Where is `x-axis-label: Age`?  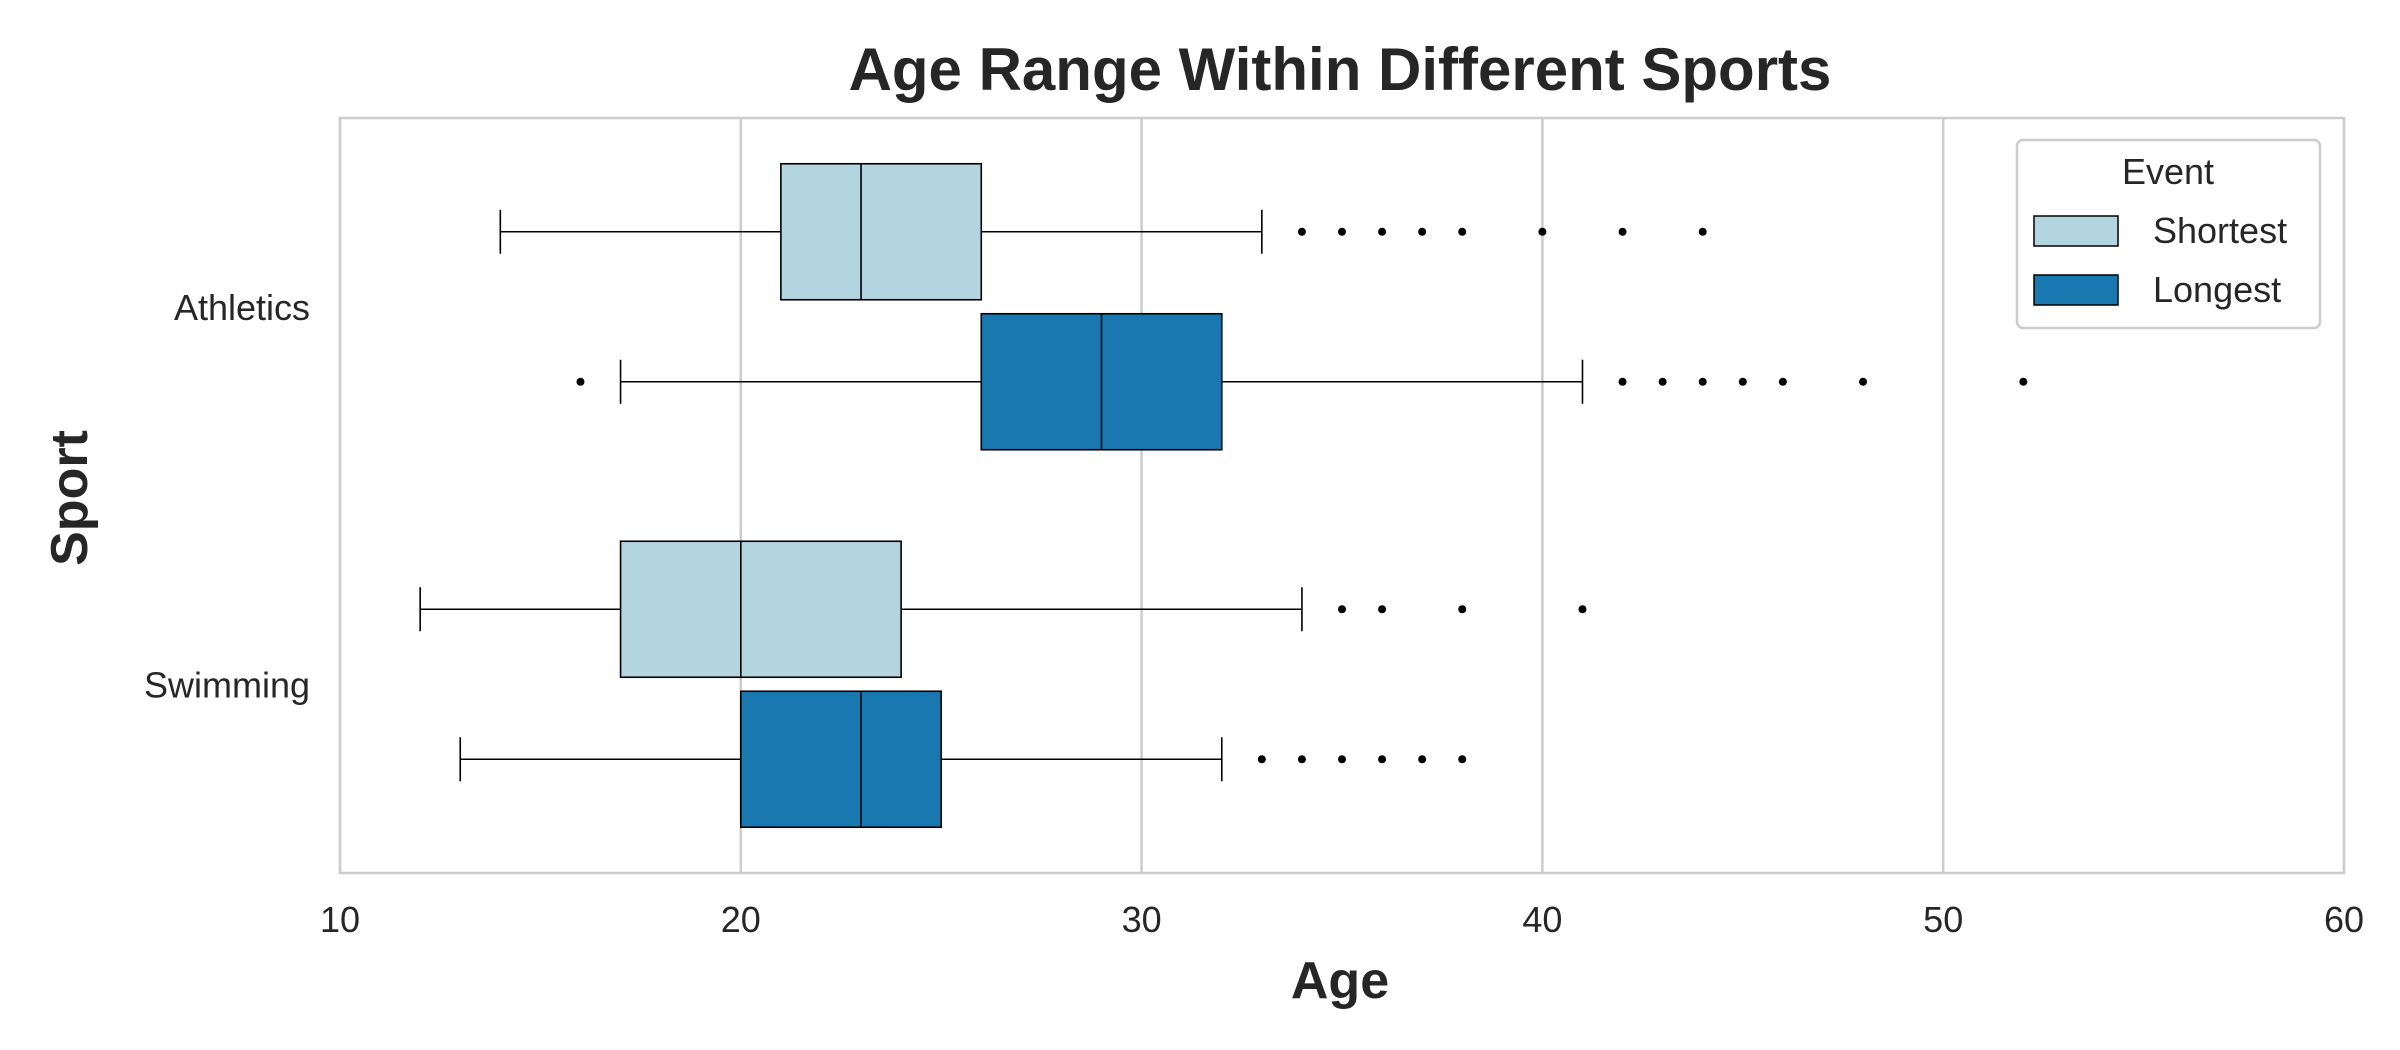 x-axis-label: Age is located at coordinates (1340, 981).